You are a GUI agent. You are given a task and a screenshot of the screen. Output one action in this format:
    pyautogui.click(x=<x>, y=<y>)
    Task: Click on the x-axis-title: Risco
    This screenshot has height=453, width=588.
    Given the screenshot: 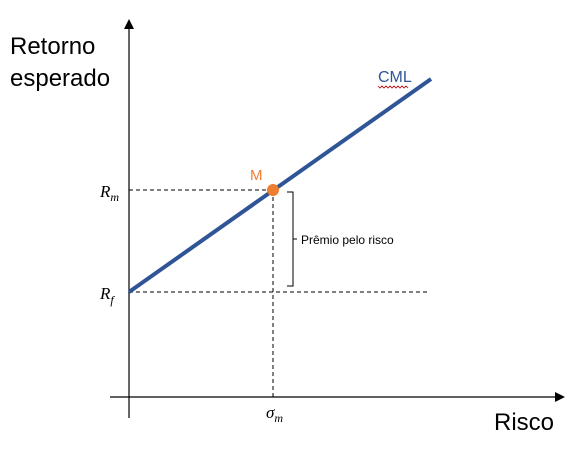 What is the action you would take?
    pyautogui.click(x=524, y=422)
    